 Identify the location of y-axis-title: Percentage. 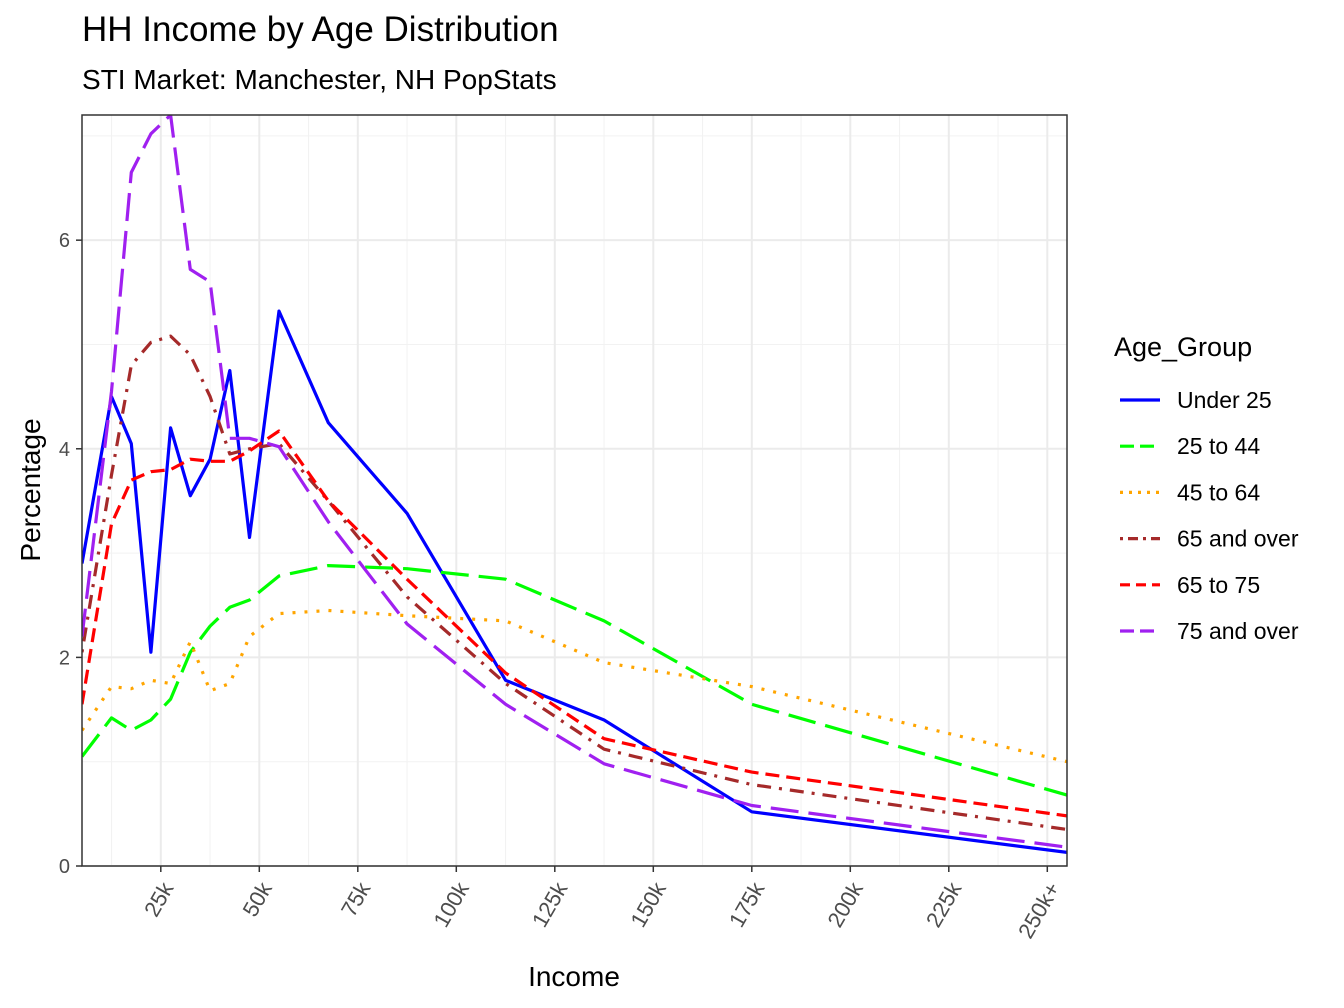
(30, 489).